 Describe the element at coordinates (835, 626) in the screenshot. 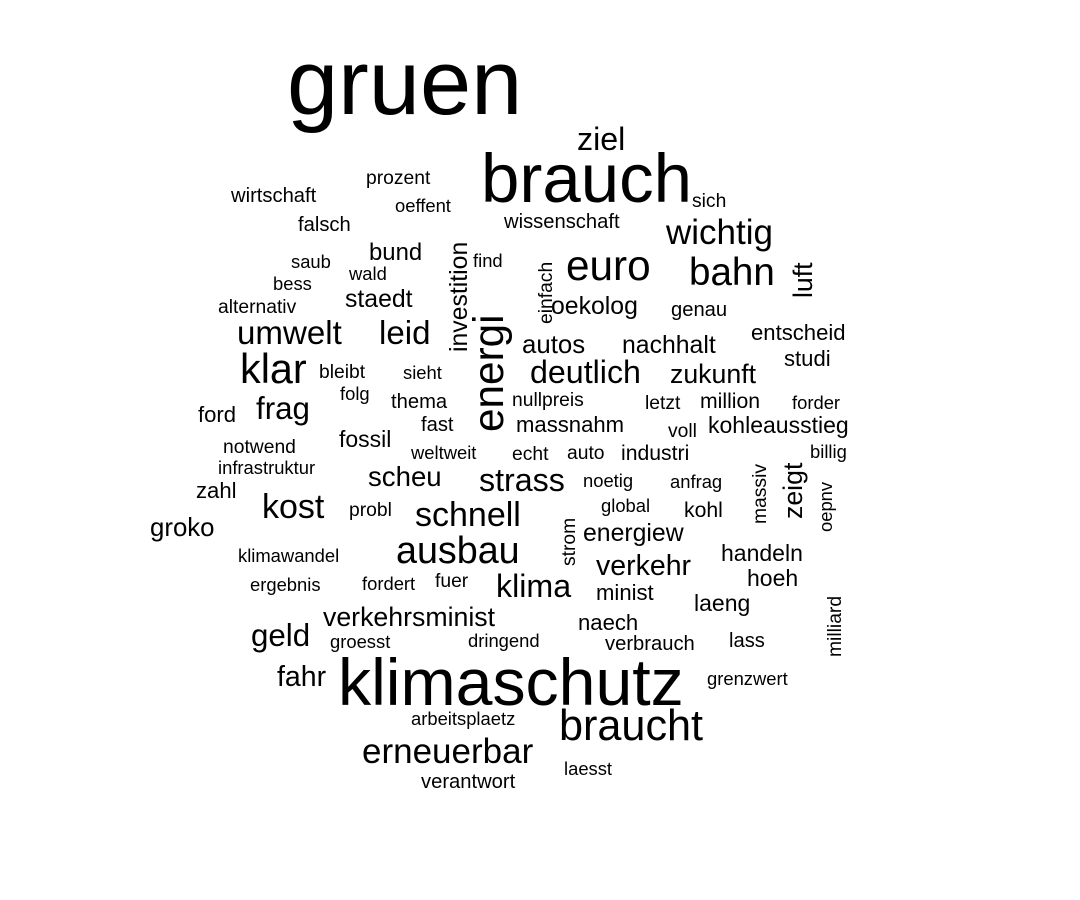

I see `word-milliard: milliard` at that location.